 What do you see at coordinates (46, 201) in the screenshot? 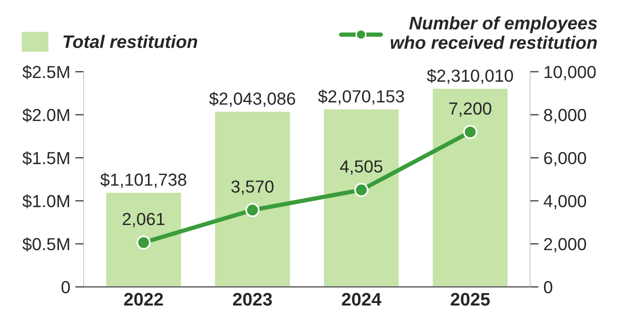
I see `y-tick-label: $1.0M` at bounding box center [46, 201].